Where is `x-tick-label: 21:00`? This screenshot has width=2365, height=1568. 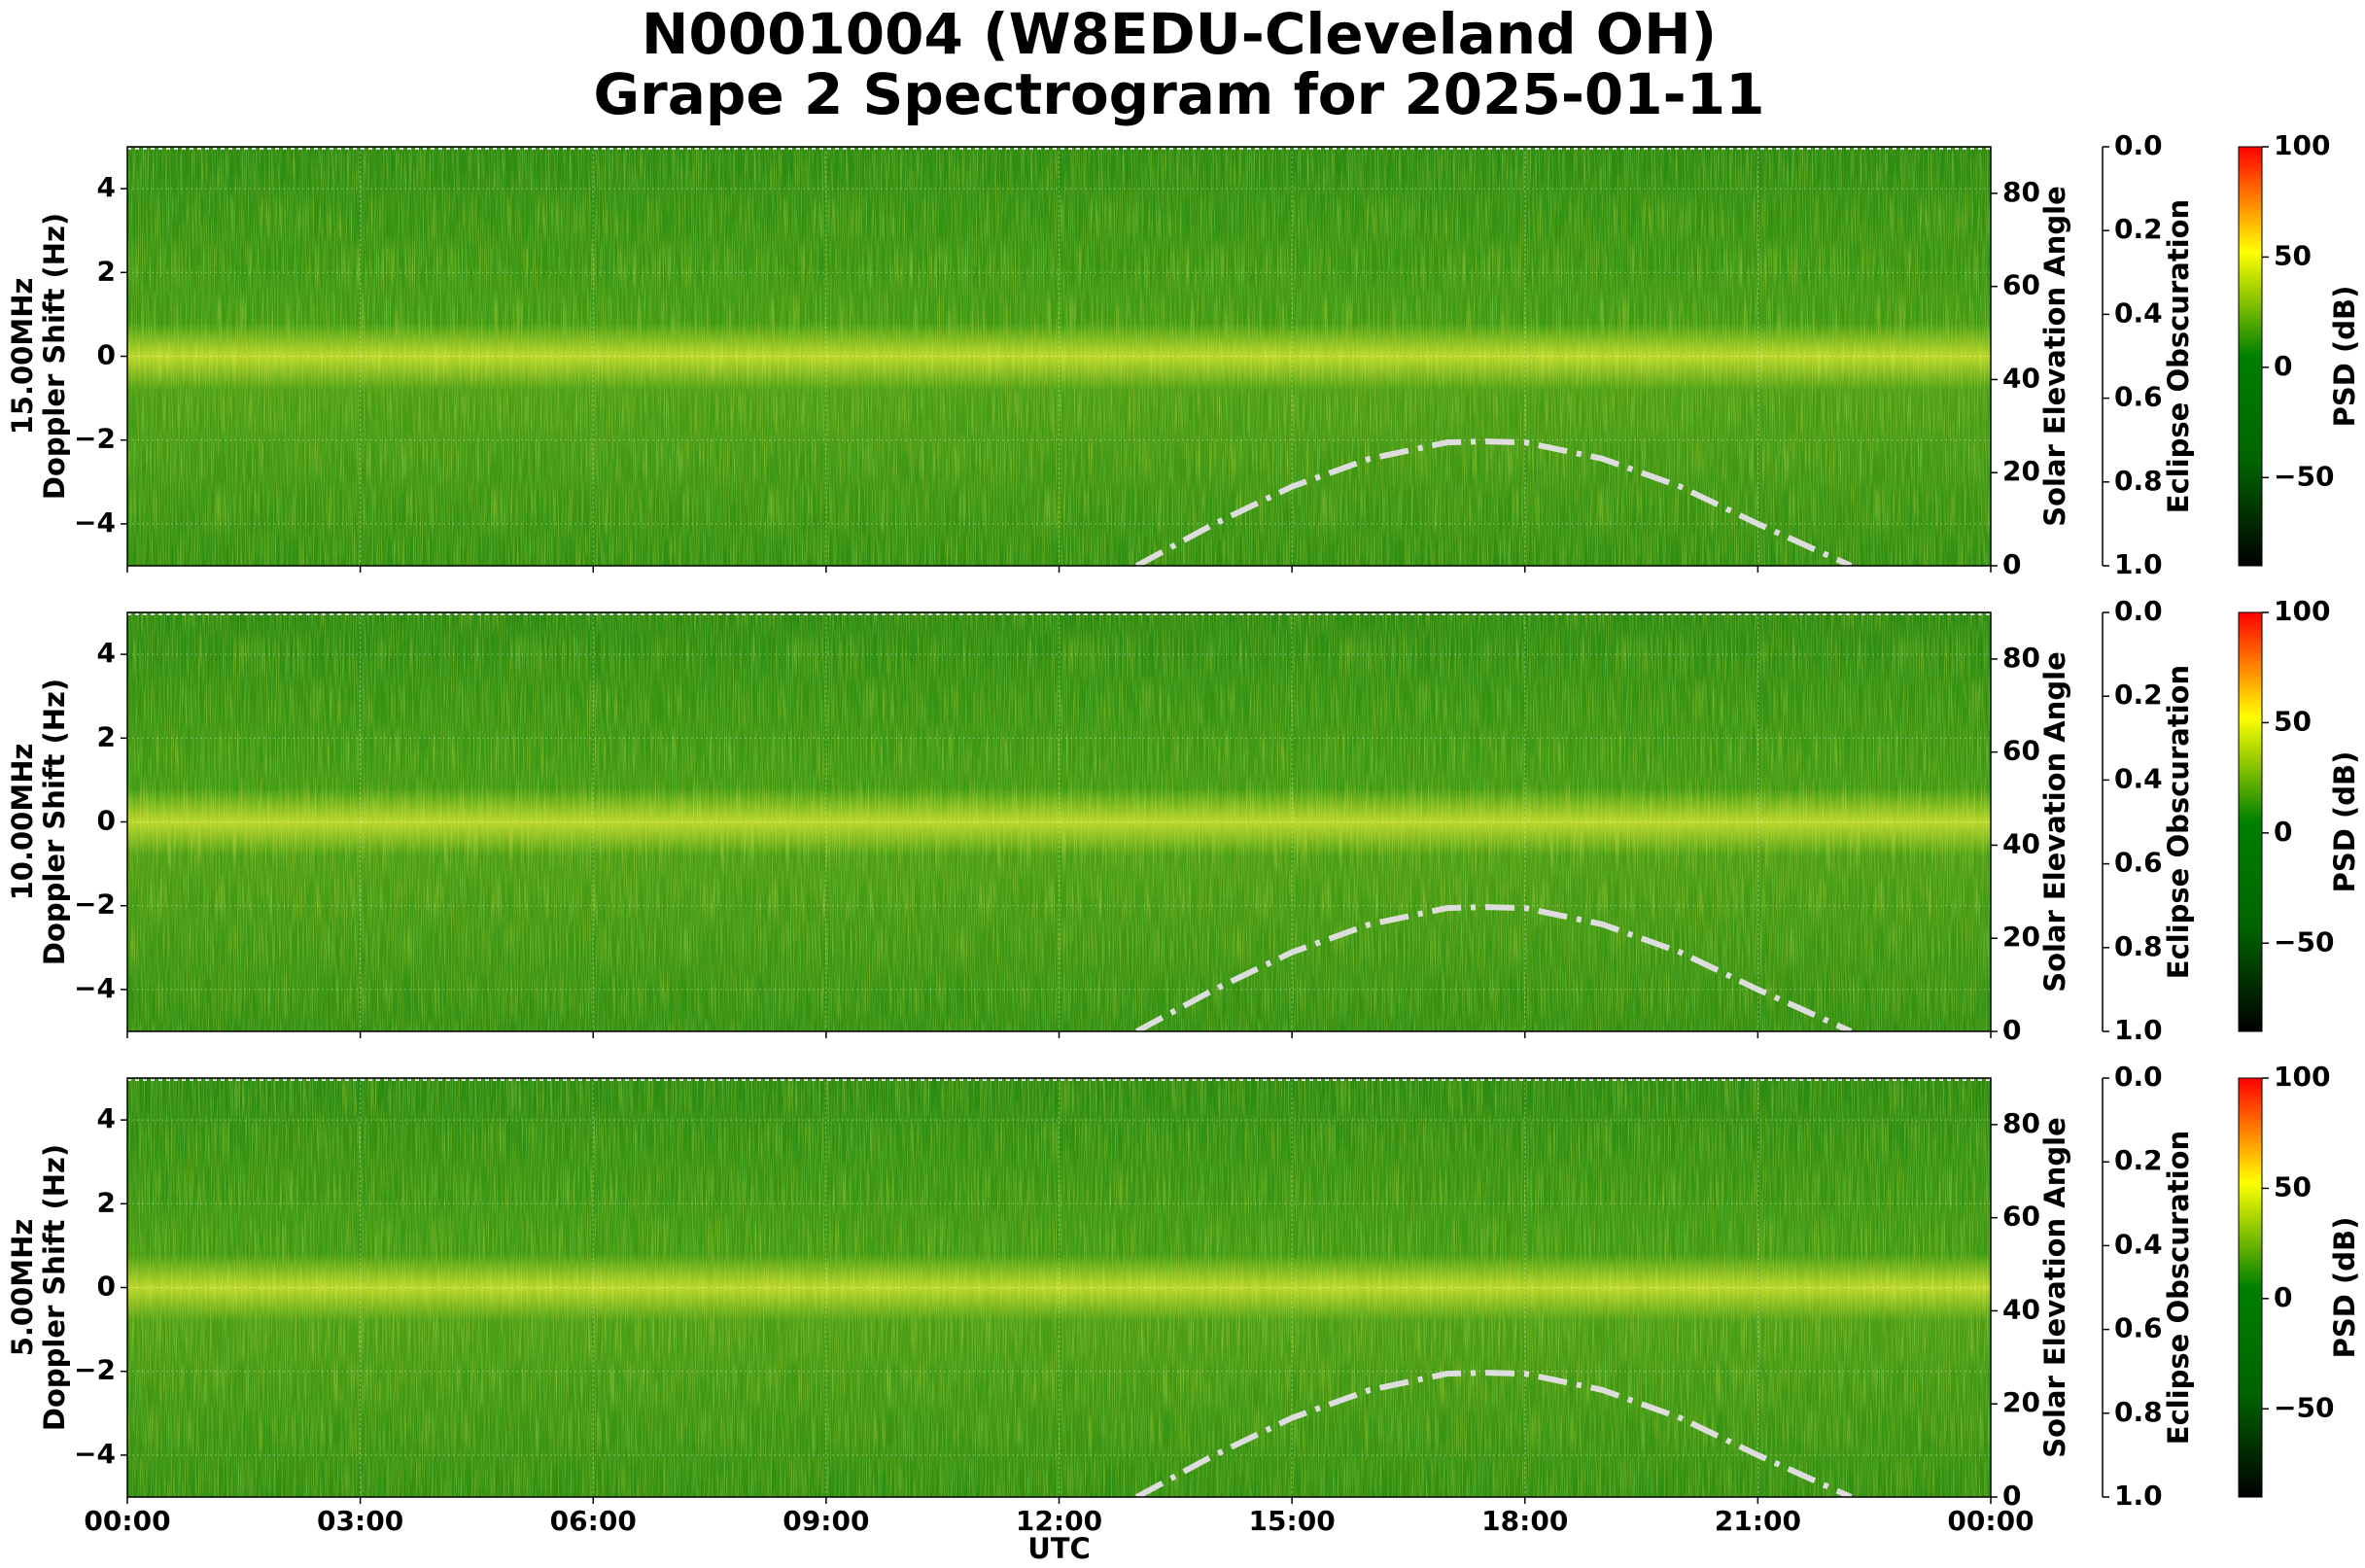
x-tick-label: 21:00 is located at coordinates (1758, 1521).